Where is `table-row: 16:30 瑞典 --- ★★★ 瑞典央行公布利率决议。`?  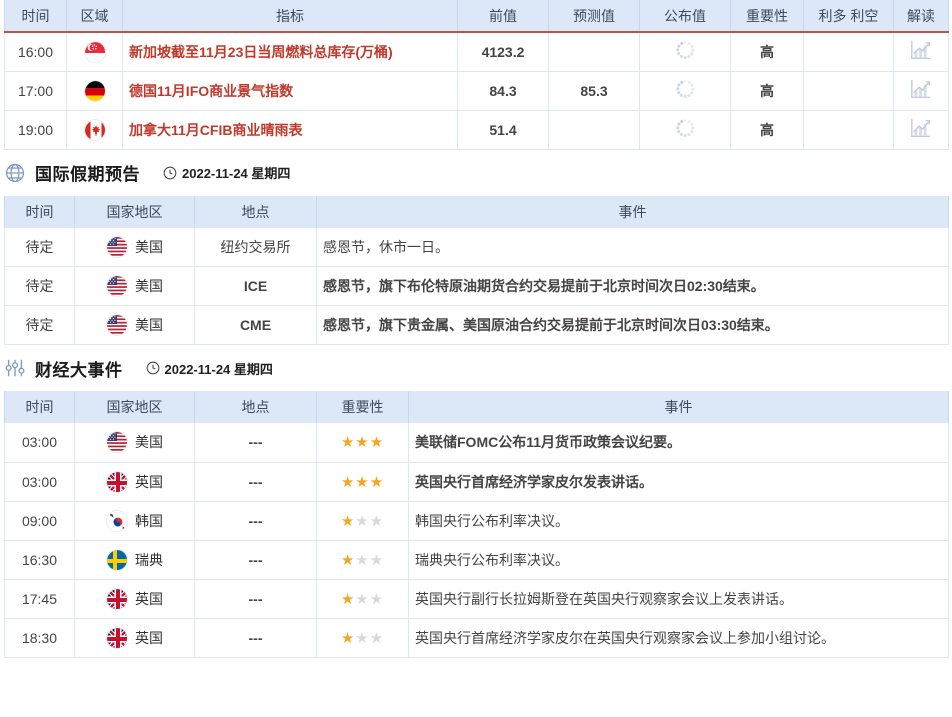 table-row: 16:30 瑞典 --- ★★★ 瑞典央行公布利率决议。 is located at coordinates (476, 560).